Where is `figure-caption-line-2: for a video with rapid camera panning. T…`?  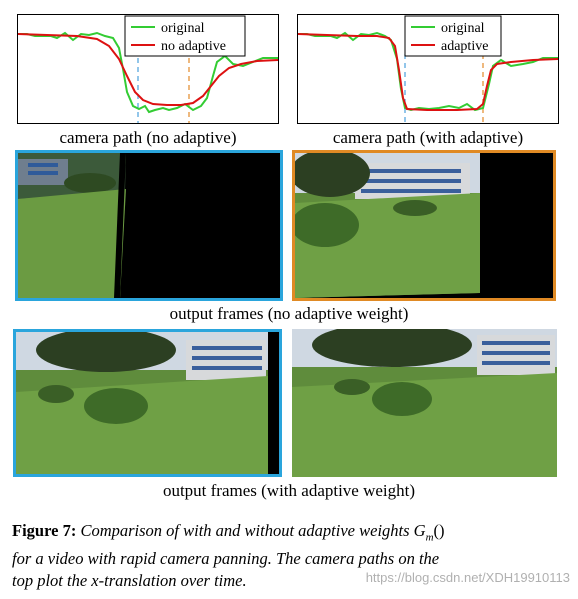 figure-caption-line-2: for a video with rapid camera panning. T… is located at coordinates (226, 559).